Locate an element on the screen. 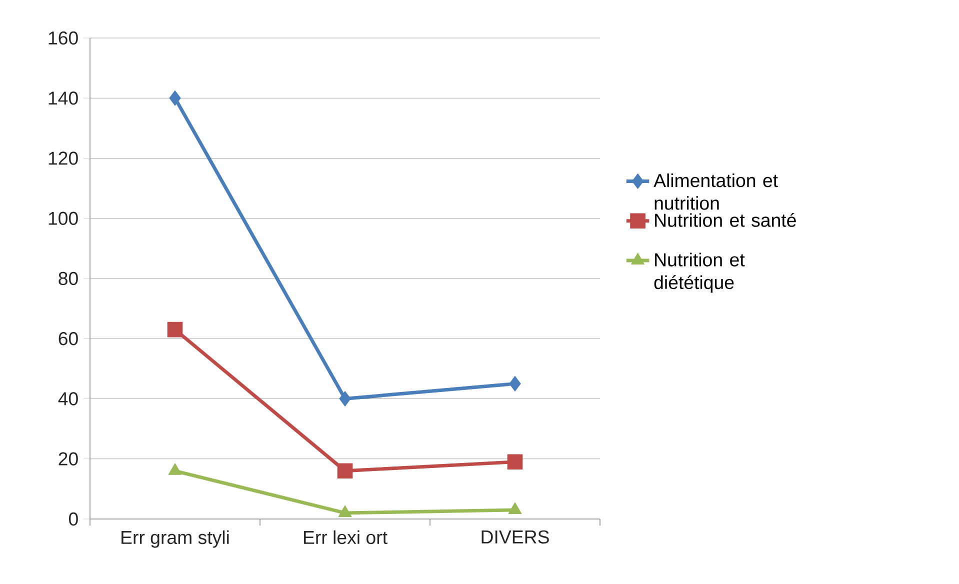 The width and height of the screenshot is (959, 584). y-tick-label: 40 is located at coordinates (68, 399).